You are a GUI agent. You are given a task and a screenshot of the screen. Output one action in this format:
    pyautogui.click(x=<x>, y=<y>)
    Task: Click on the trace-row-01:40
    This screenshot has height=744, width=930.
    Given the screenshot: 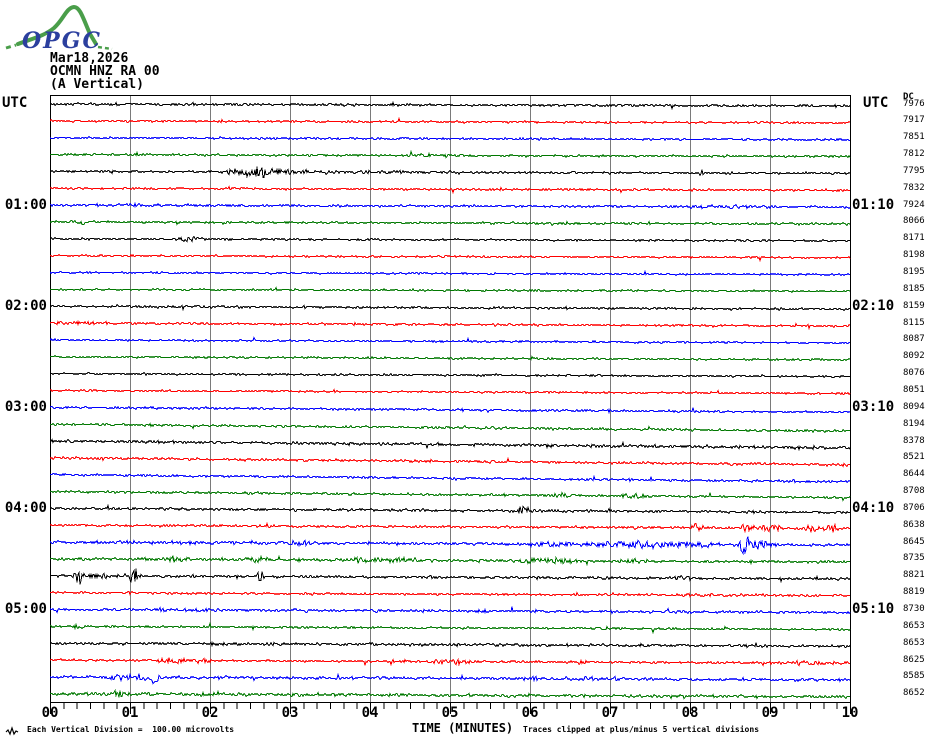 What is the action you would take?
    pyautogui.click(x=450, y=273)
    